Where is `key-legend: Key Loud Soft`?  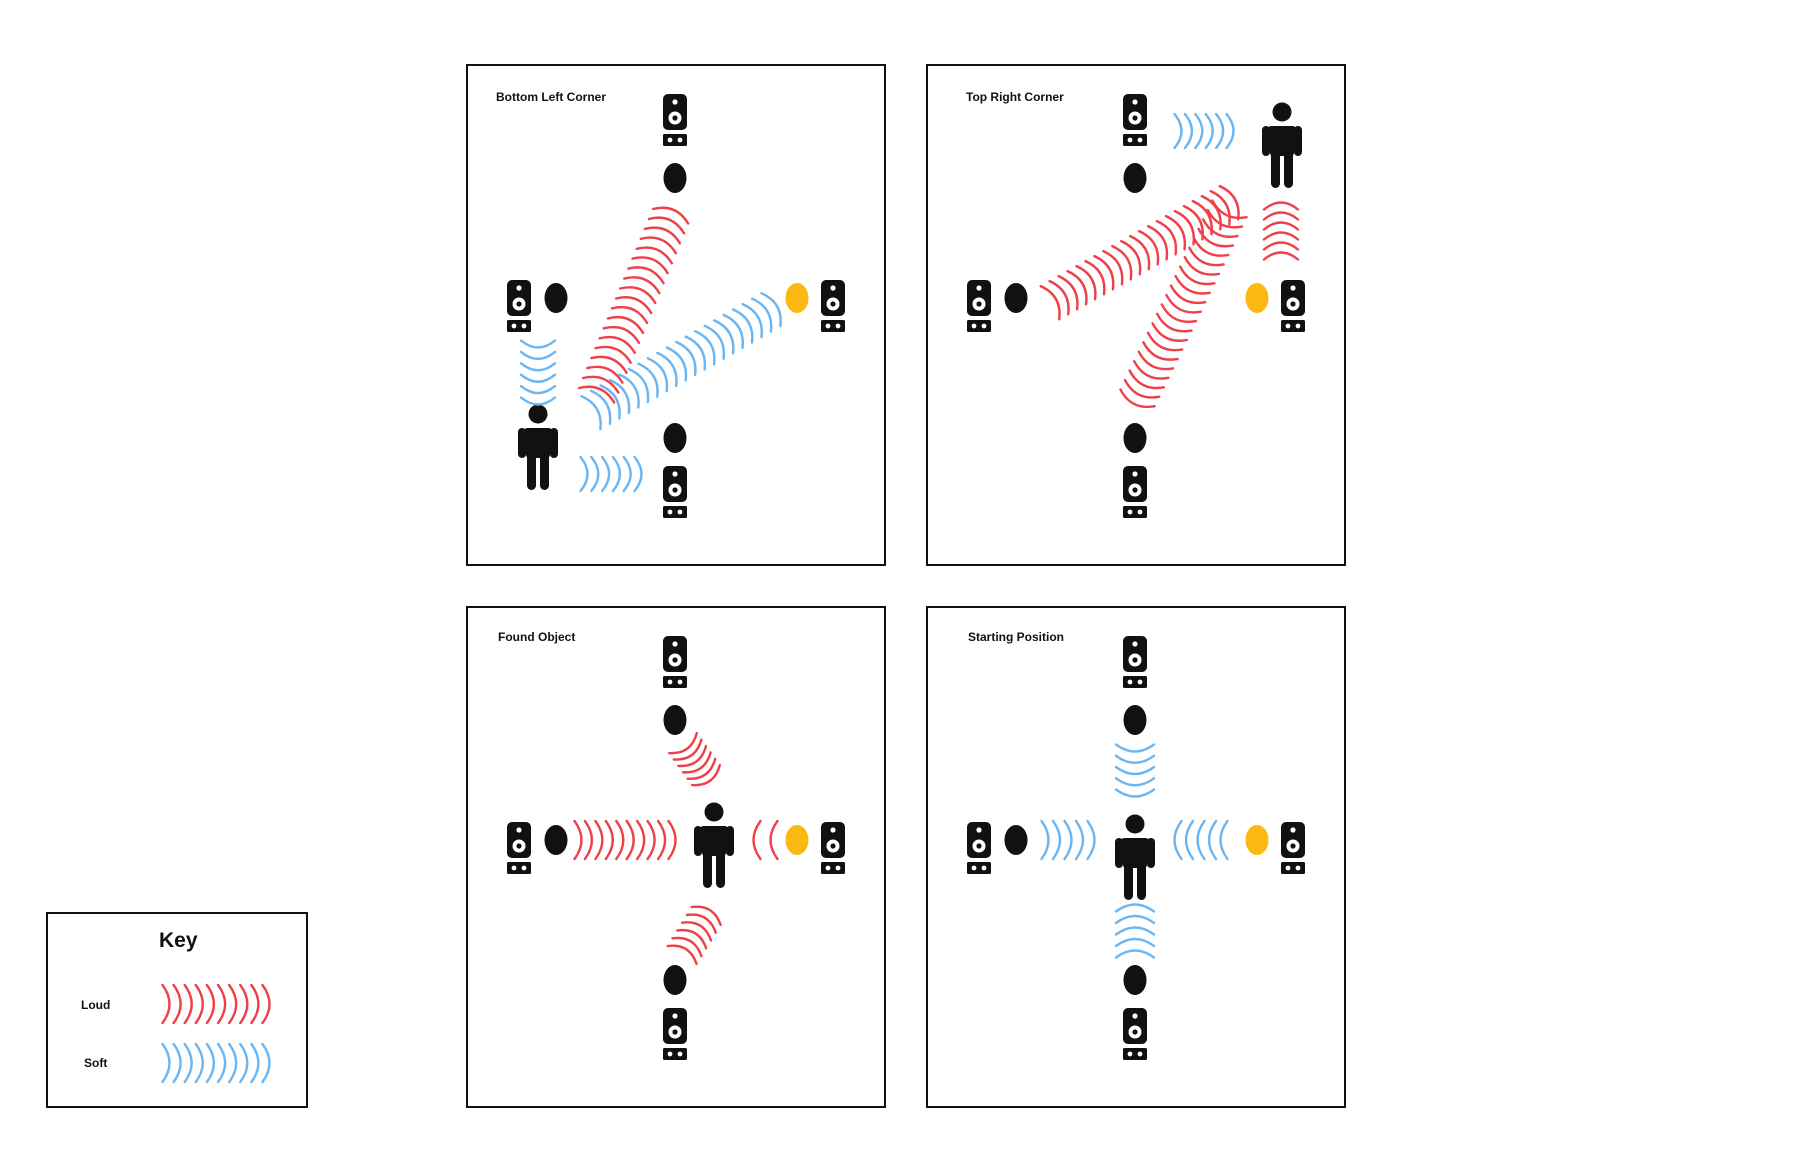 key-legend: Key Loud Soft is located at coordinates (177, 1010).